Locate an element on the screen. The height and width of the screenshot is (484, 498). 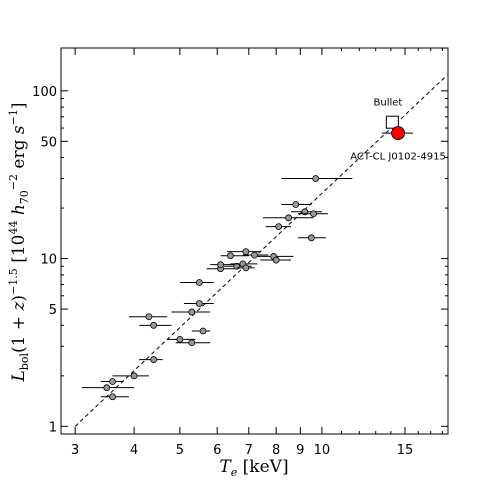
y-axis-label: Lbol(1 + z)−1.5 [1044 h70−2 erg s−1] is located at coordinates (19, 242).